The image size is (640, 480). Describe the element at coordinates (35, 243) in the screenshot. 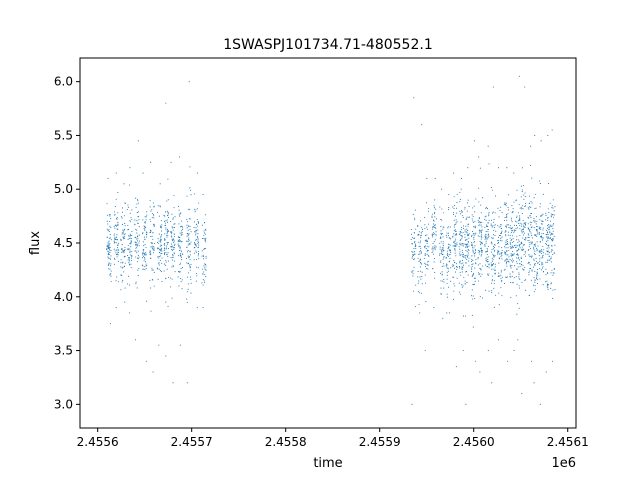

I see `y-axis-label: flux` at that location.